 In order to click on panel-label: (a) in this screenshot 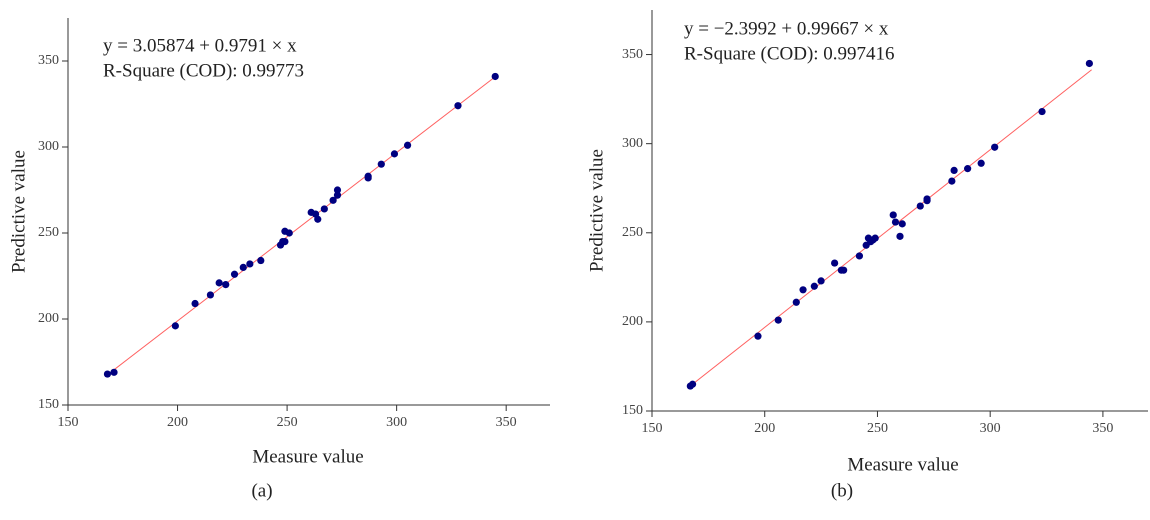, I will do `click(261, 490)`.